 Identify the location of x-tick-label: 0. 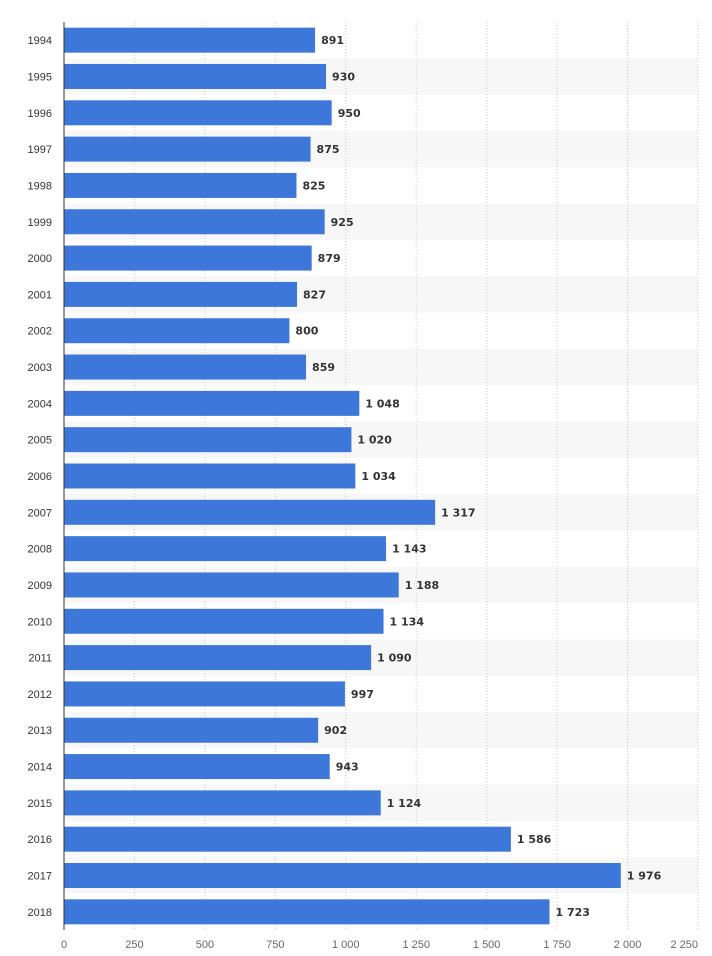
(64, 945).